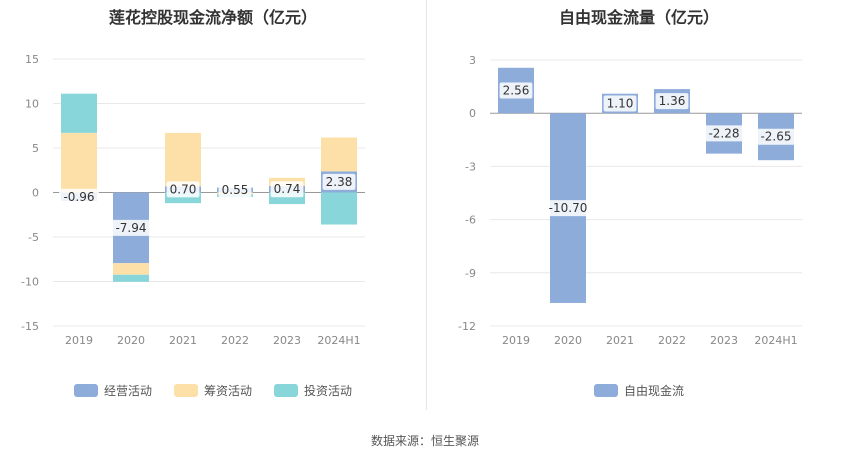 This screenshot has height=459, width=850. Describe the element at coordinates (470, 166) in the screenshot. I see `y-tick-label: -3` at that location.